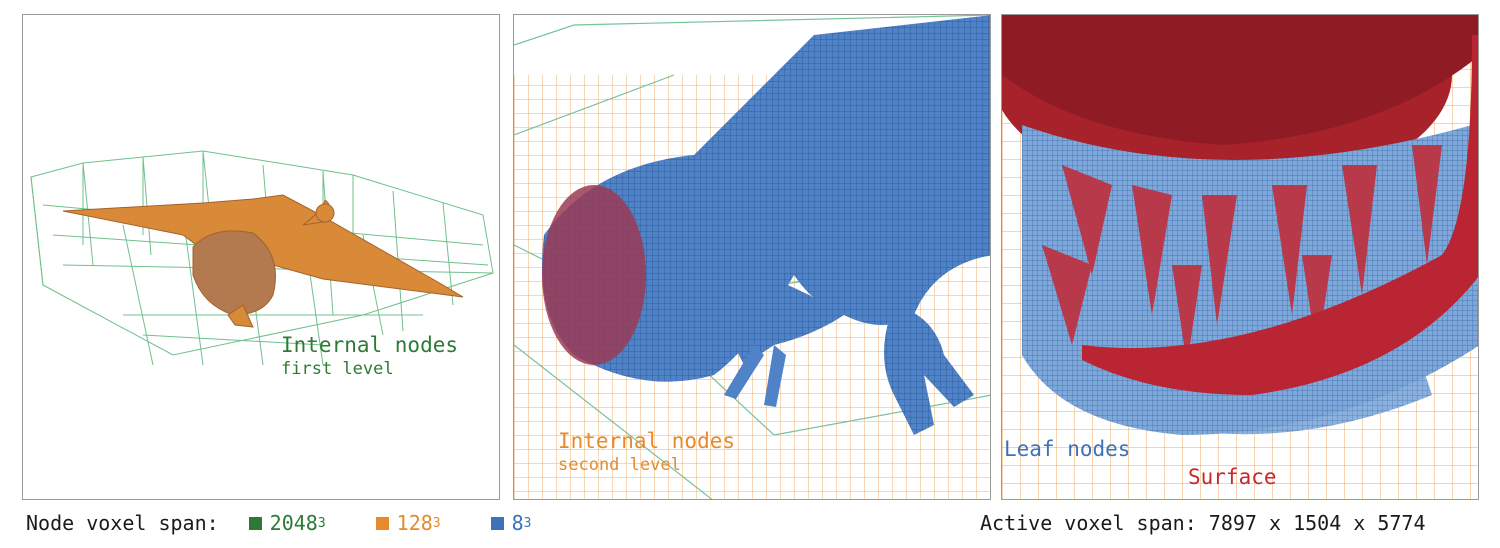 This screenshot has width=1500, height=548. I want to click on legend-item-128: 128 3, so click(408, 523).